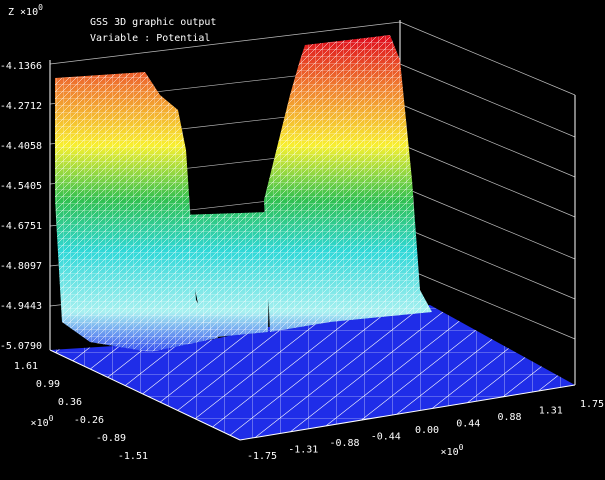 This screenshot has height=480, width=605. I want to click on z-tick-label: -4.8097, so click(21, 266).